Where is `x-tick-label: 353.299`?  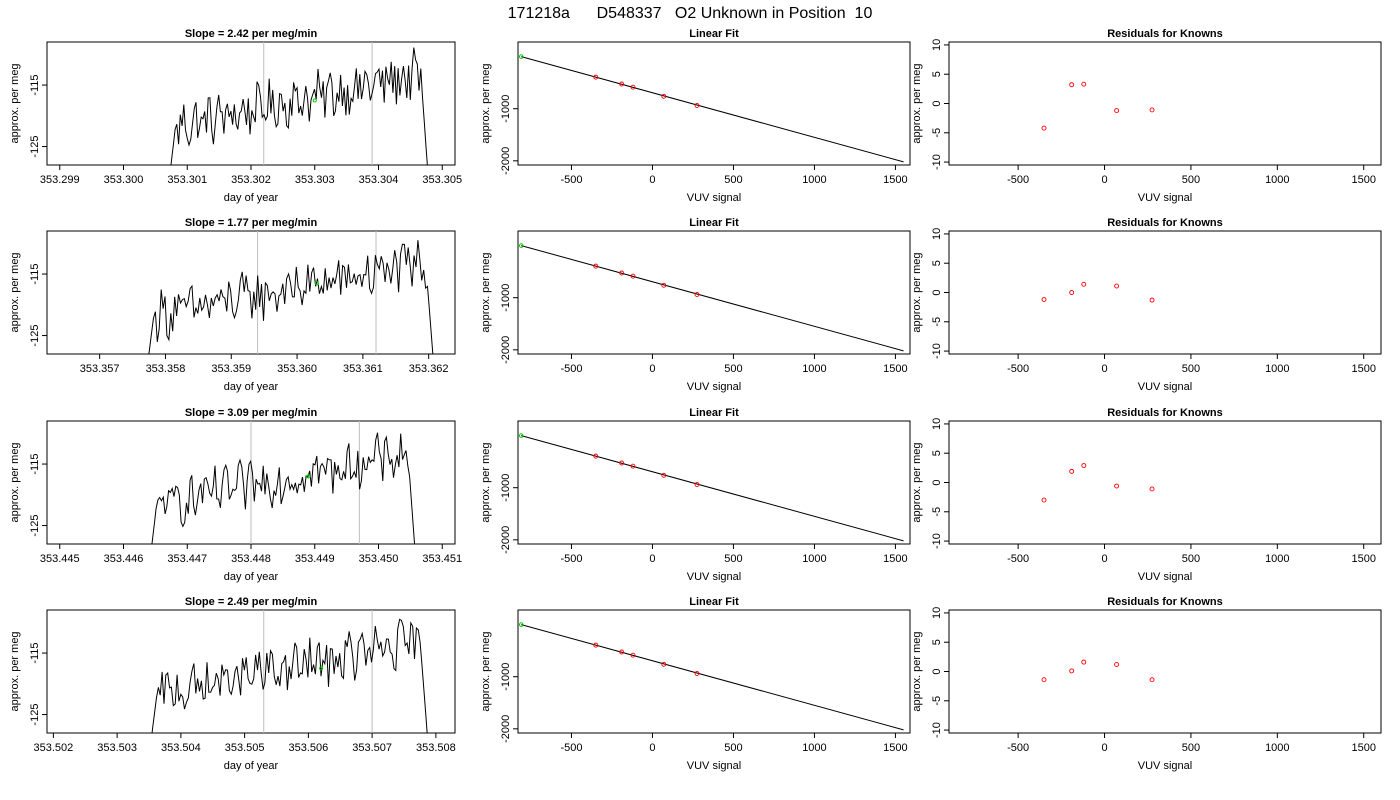
x-tick-label: 353.299 is located at coordinates (60, 180).